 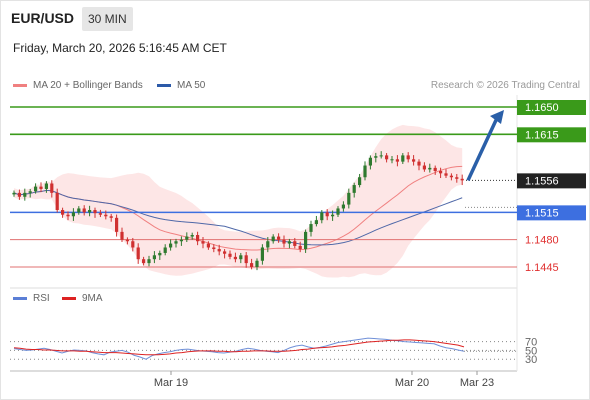 What do you see at coordinates (20, 298) in the screenshot?
I see `rsi-swatch` at bounding box center [20, 298].